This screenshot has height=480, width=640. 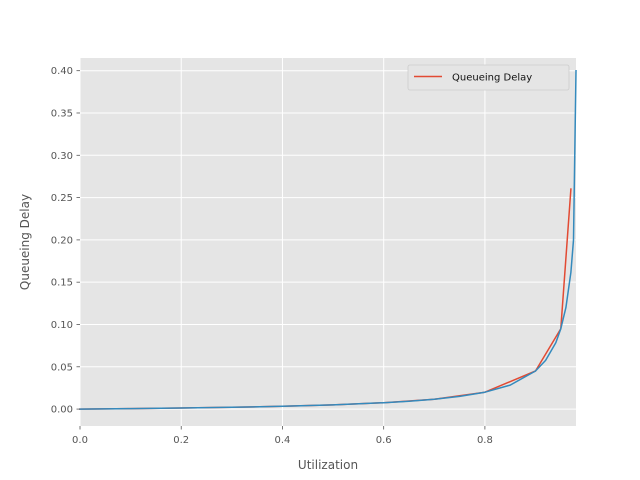 What do you see at coordinates (62, 367) in the screenshot?
I see `y-tick-label: 0.05` at bounding box center [62, 367].